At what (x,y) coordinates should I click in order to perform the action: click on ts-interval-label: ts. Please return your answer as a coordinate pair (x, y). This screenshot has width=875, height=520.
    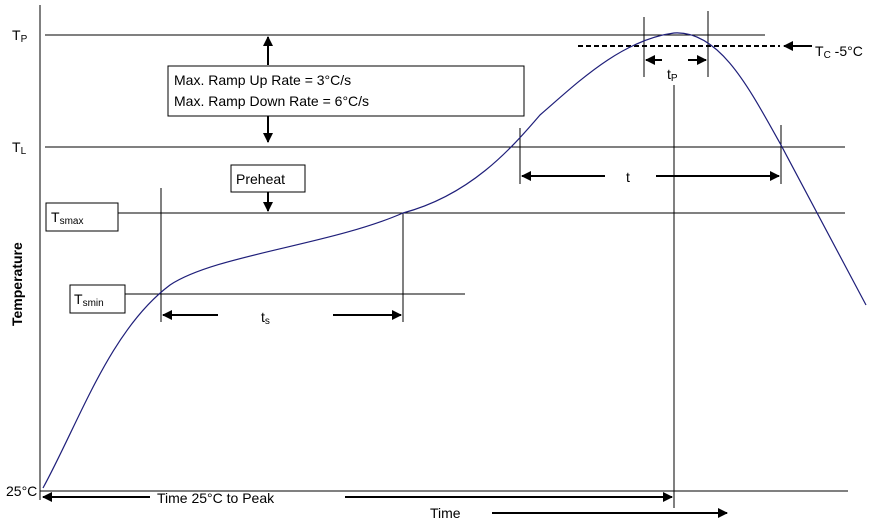
    Looking at the image, I should click on (265, 318).